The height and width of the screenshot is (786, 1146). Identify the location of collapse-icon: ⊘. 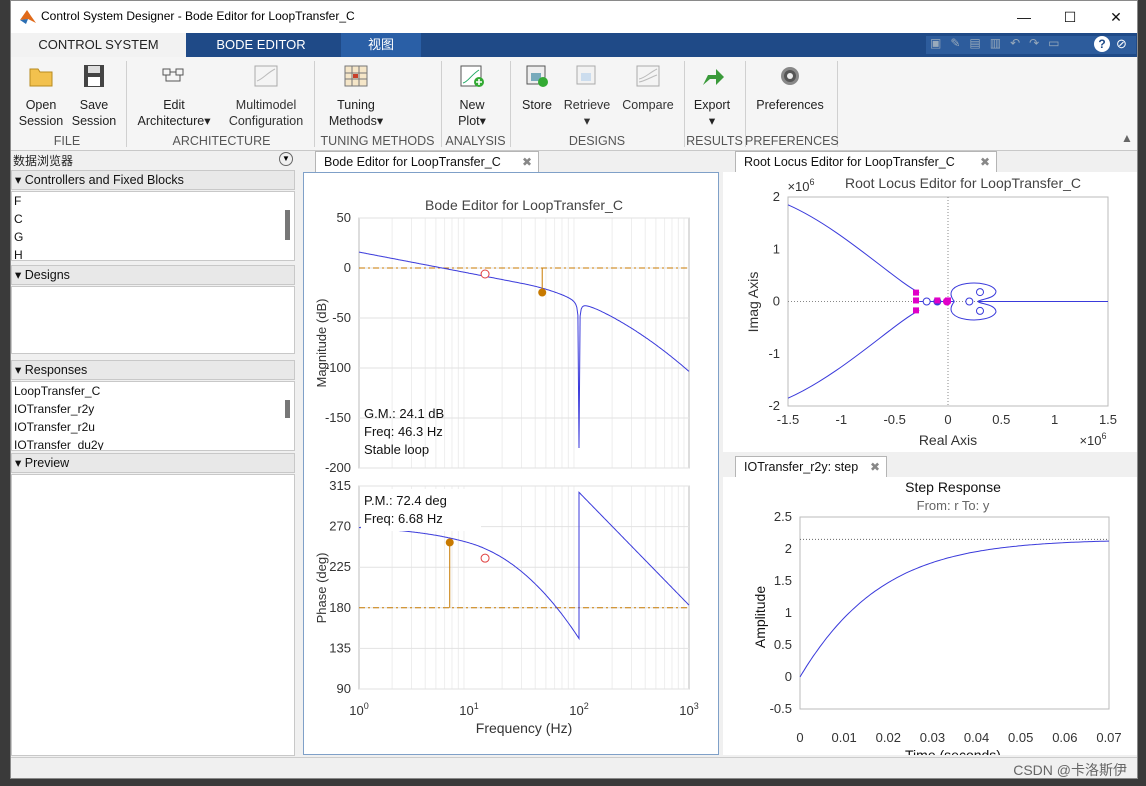
(1121, 43).